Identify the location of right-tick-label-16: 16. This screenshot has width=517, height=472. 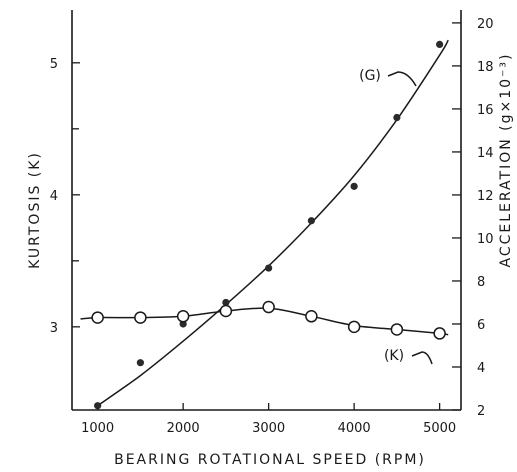
(485, 110).